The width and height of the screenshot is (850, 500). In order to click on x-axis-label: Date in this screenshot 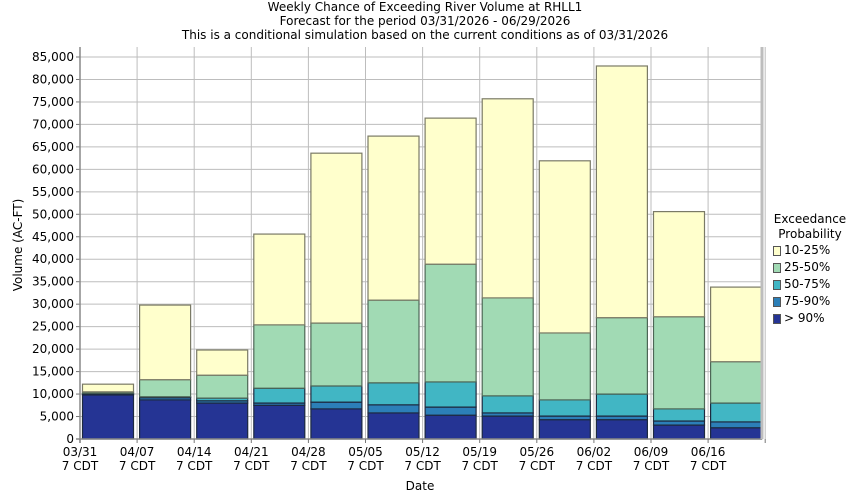, I will do `click(420, 486)`.